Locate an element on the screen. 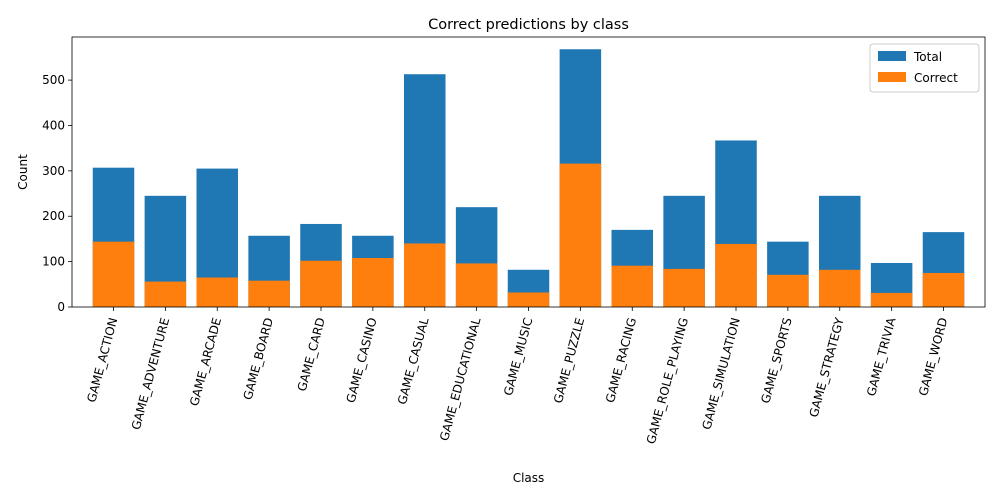  x-tick-label: GAME_SPORTS is located at coordinates (776, 360).